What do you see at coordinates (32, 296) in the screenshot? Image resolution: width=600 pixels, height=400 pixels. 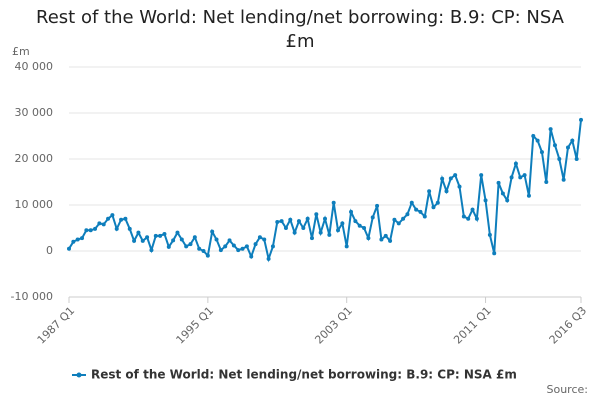 I see `y-tick-label: -10 000` at bounding box center [32, 296].